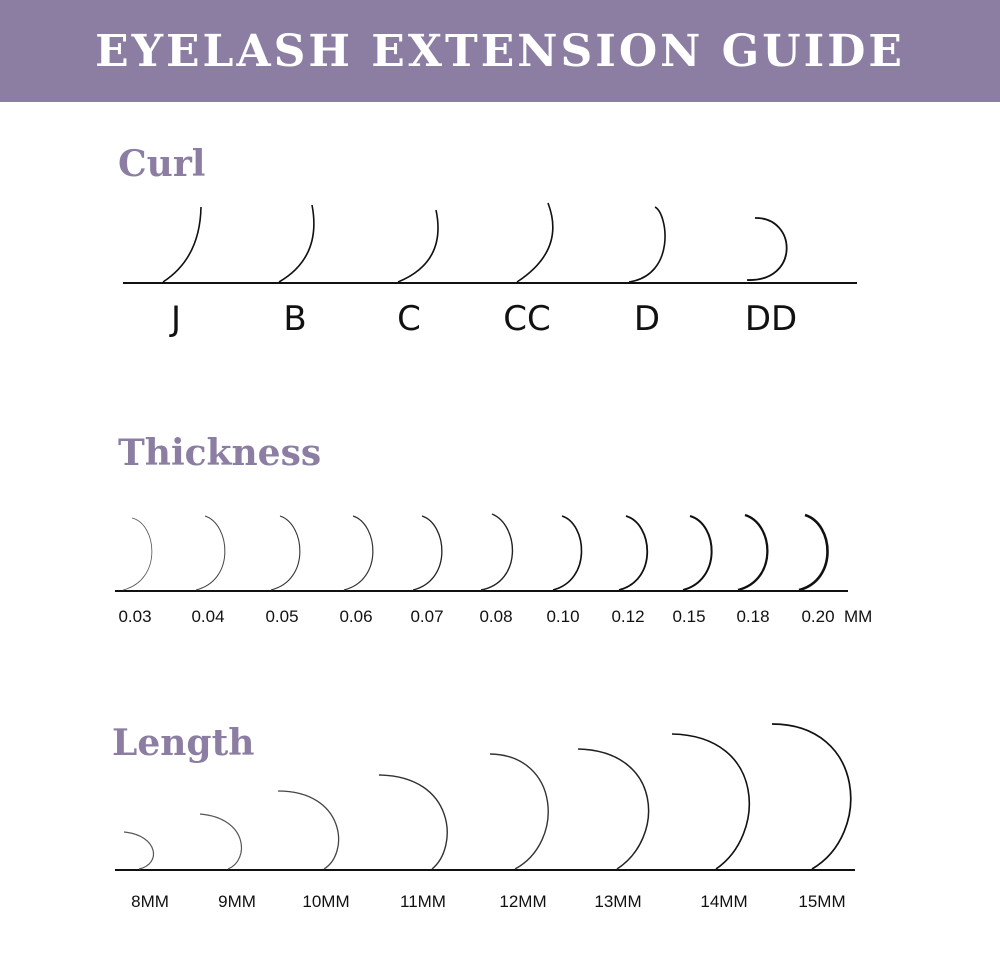 This screenshot has width=1000, height=968. I want to click on curl-label: B, so click(294, 319).